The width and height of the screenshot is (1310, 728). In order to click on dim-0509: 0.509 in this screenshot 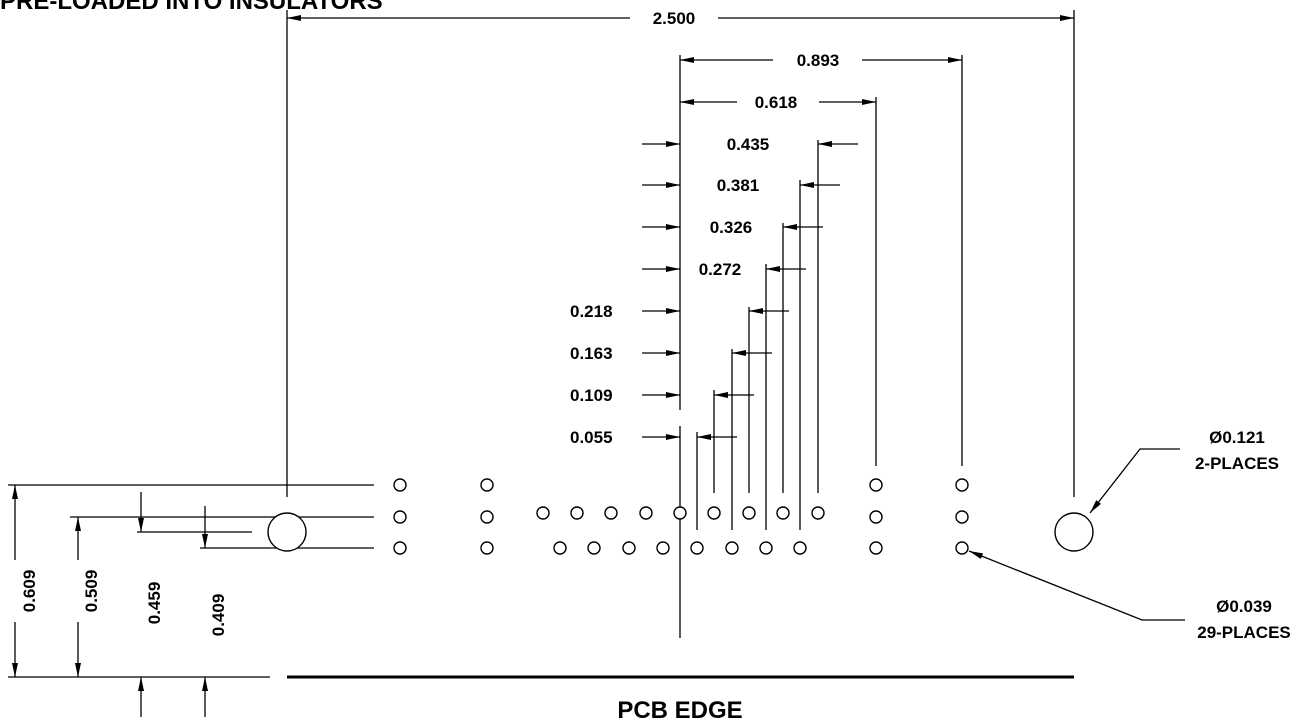, I will do `click(88, 597)`.